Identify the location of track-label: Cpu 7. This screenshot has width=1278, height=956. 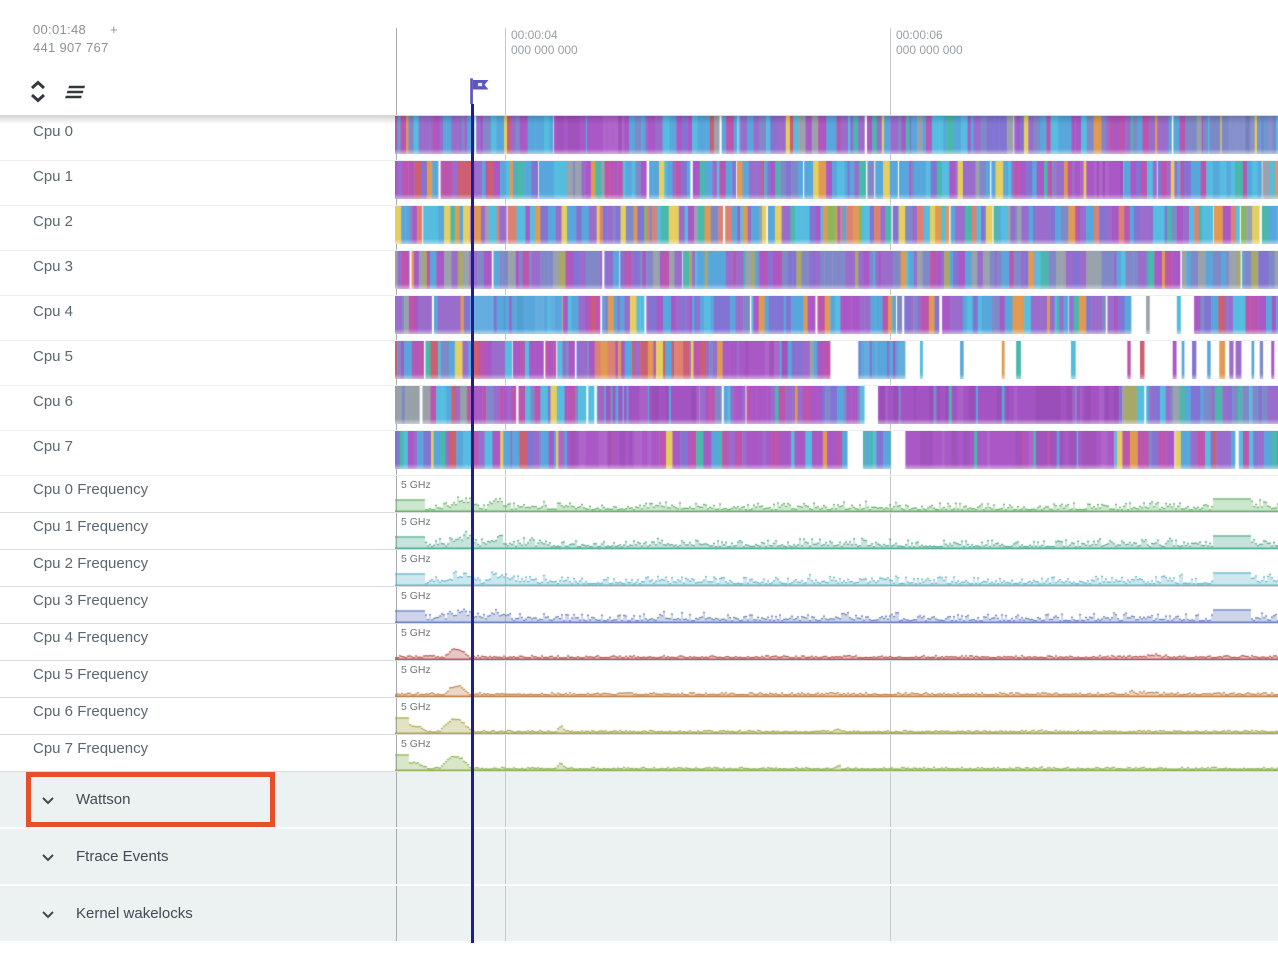
(53, 446).